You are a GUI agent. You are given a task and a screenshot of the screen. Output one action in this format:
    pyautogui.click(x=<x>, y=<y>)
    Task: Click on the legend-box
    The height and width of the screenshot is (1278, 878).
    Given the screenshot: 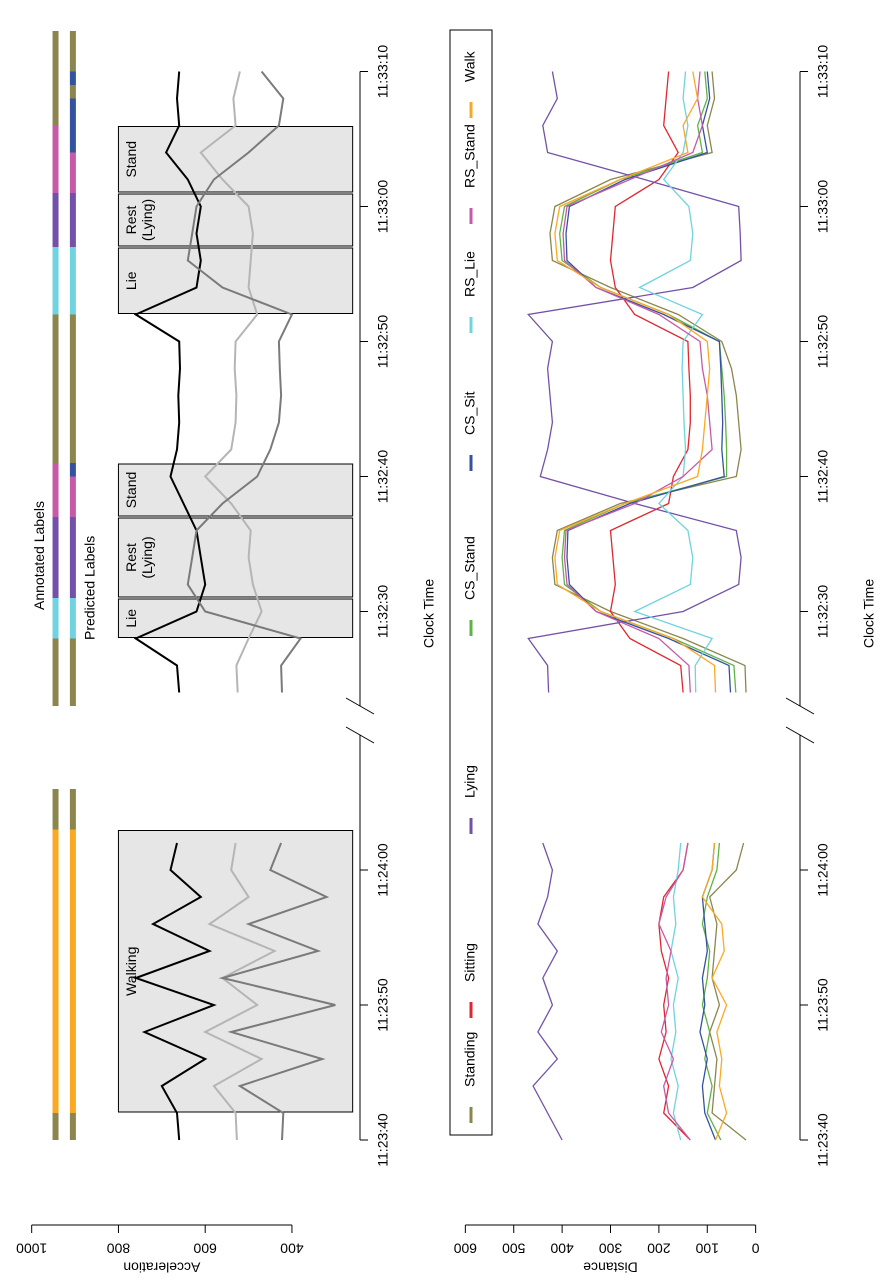 What is the action you would take?
    pyautogui.click(x=471, y=582)
    